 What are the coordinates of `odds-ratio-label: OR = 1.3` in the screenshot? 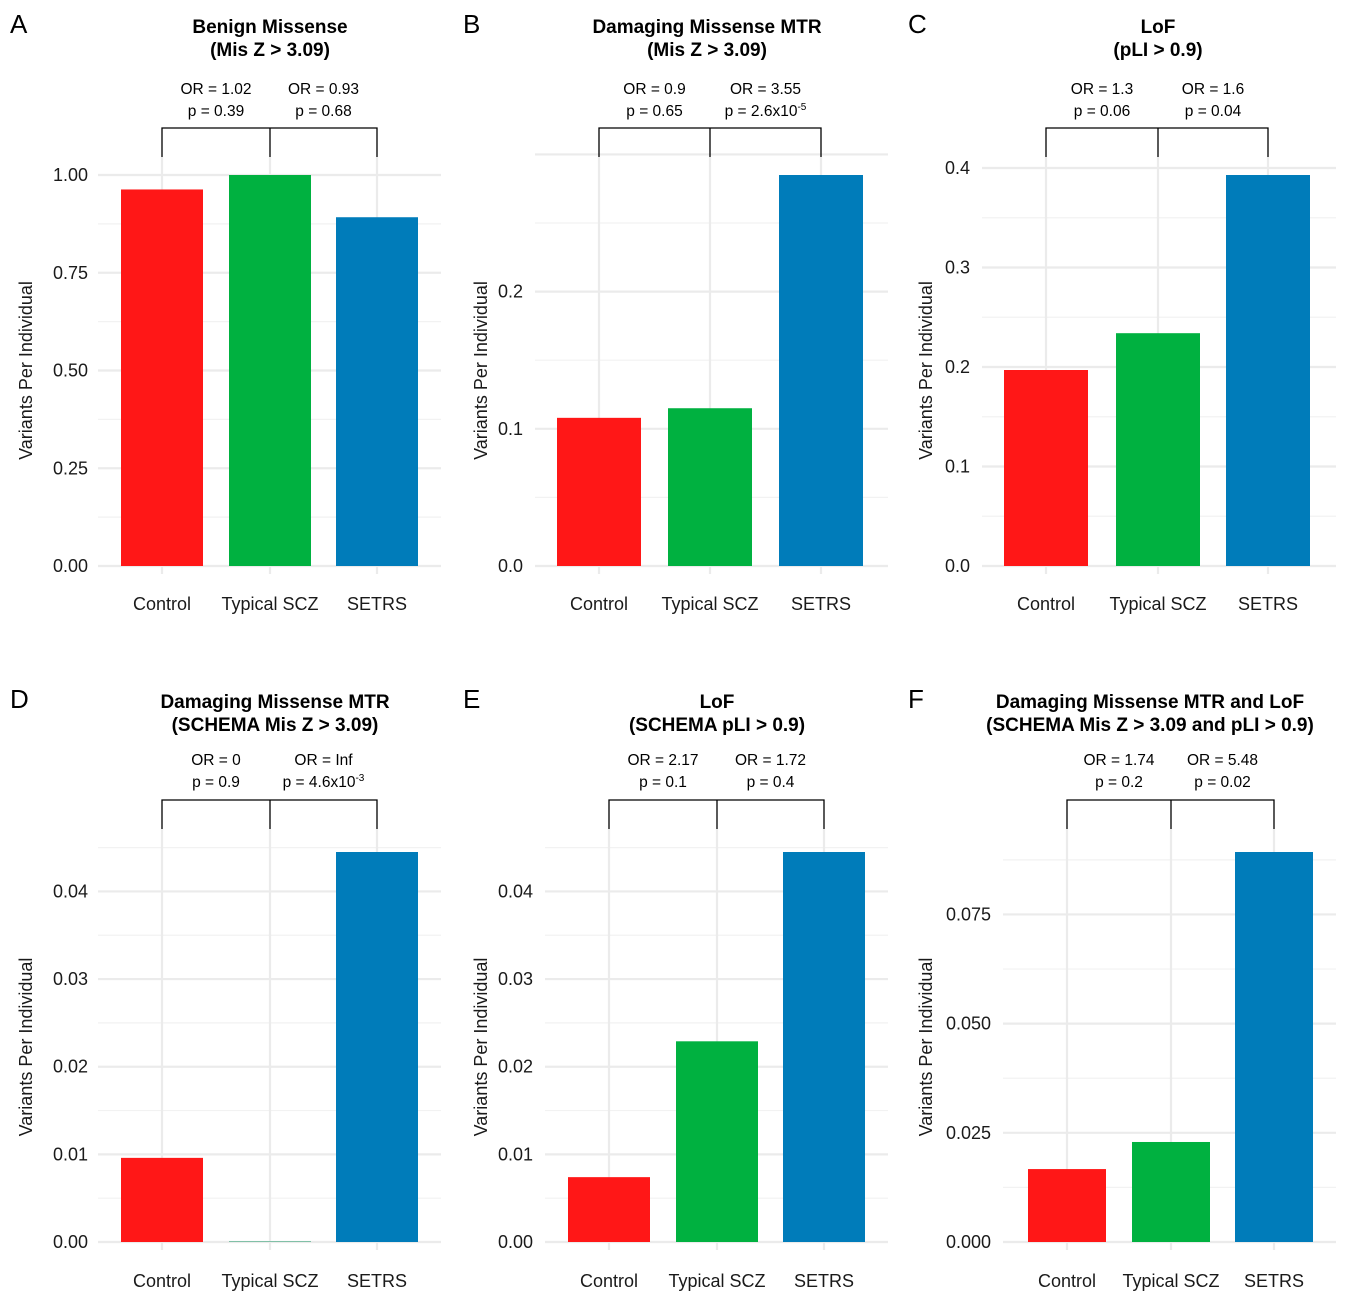 It's located at (1102, 89).